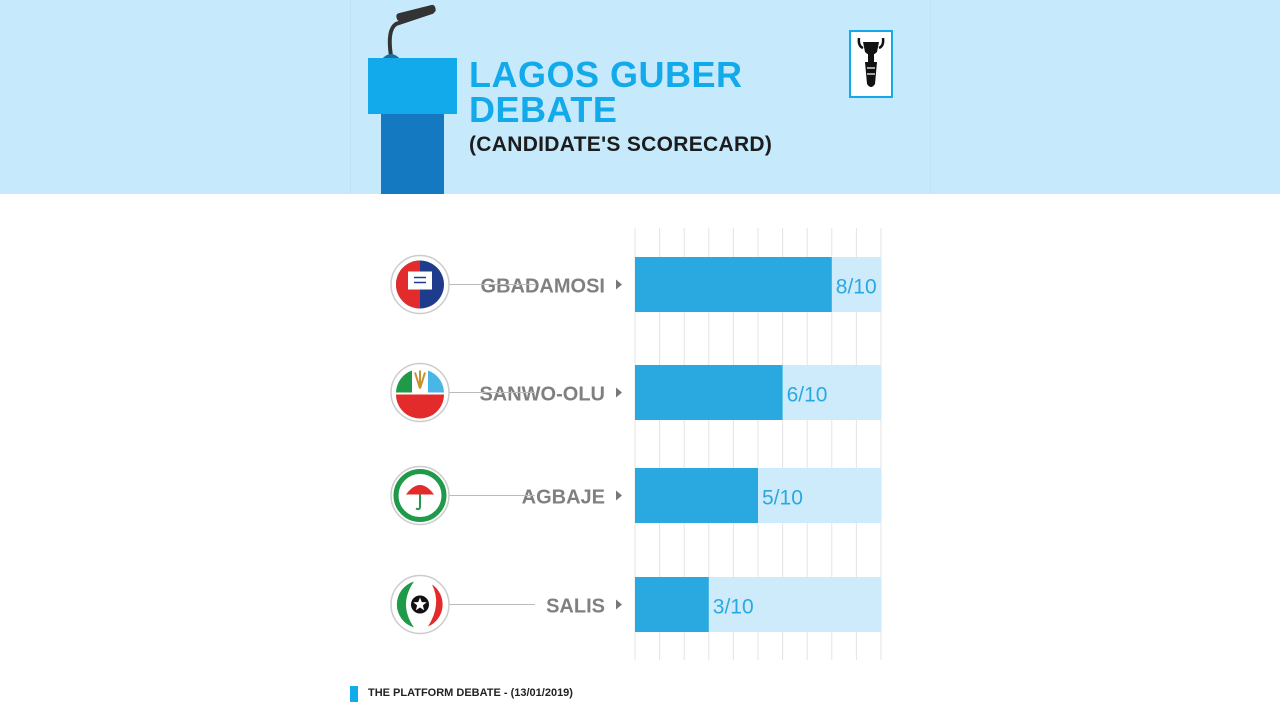 Image resolution: width=1280 pixels, height=720 pixels. Describe the element at coordinates (807, 395) in the screenshot. I see `bar-value-label: 6/10` at that location.